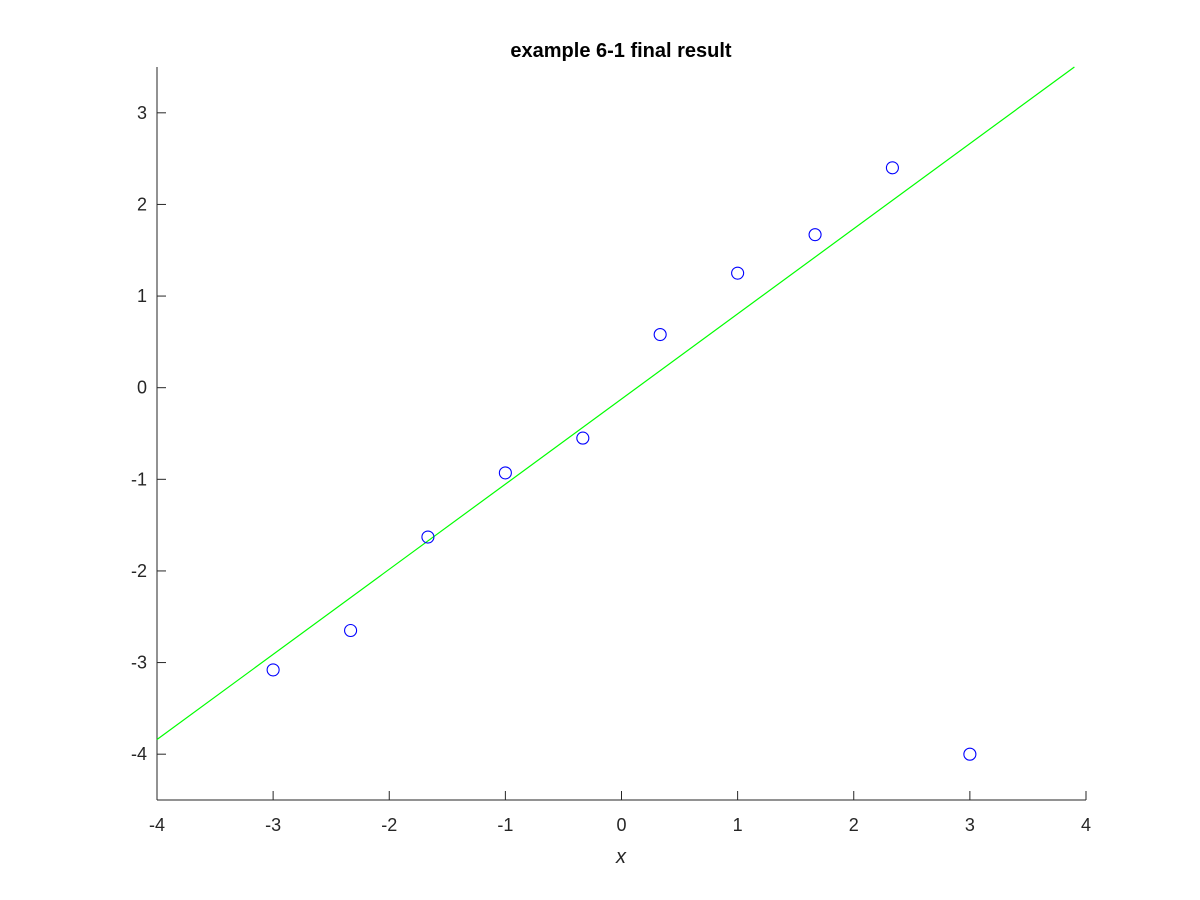  Describe the element at coordinates (505, 825) in the screenshot. I see `x-tick-label: -1` at that location.